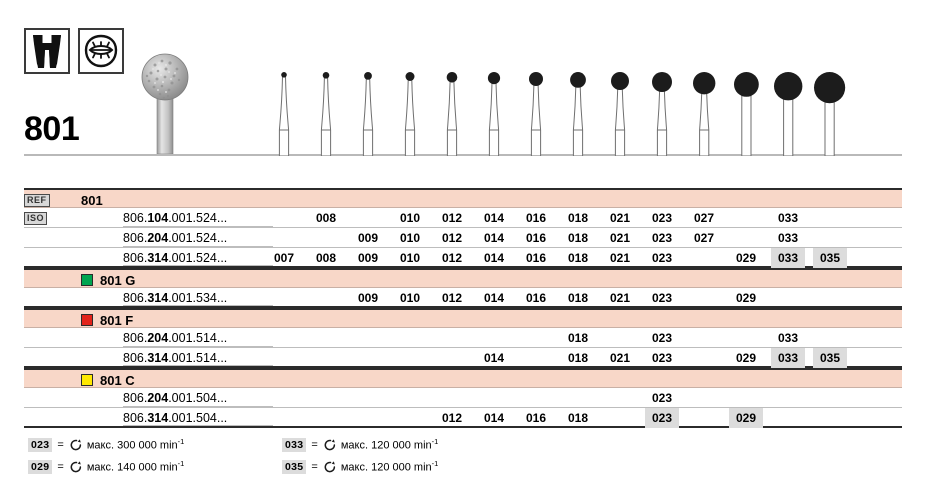  I want to click on bur-size-illustrations, so click(585, 113).